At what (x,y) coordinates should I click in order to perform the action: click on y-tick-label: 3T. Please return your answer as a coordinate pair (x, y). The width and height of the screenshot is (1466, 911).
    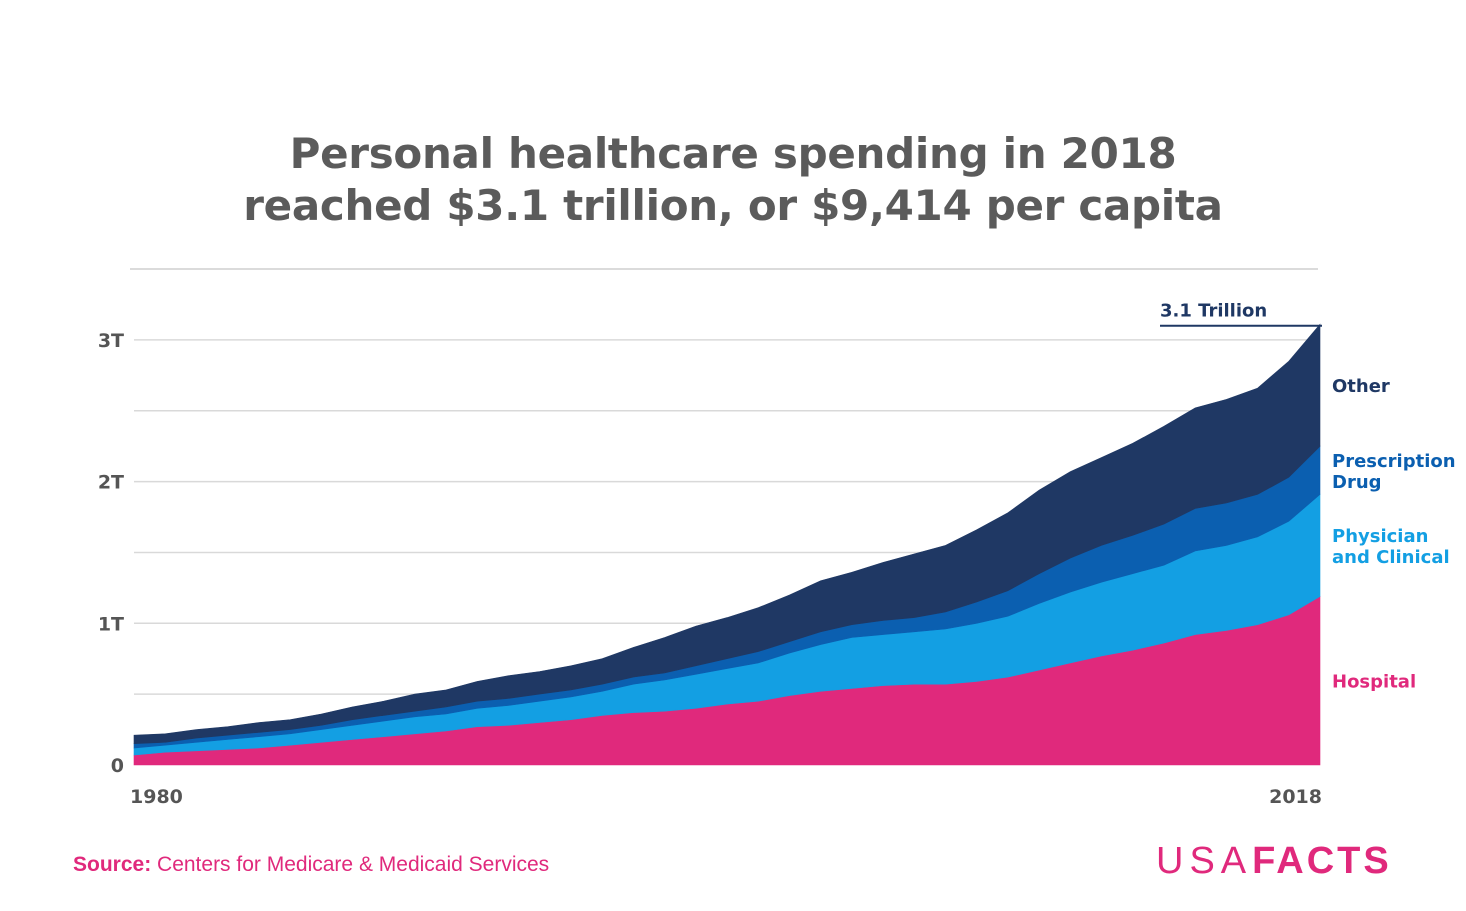
    Looking at the image, I should click on (111, 341).